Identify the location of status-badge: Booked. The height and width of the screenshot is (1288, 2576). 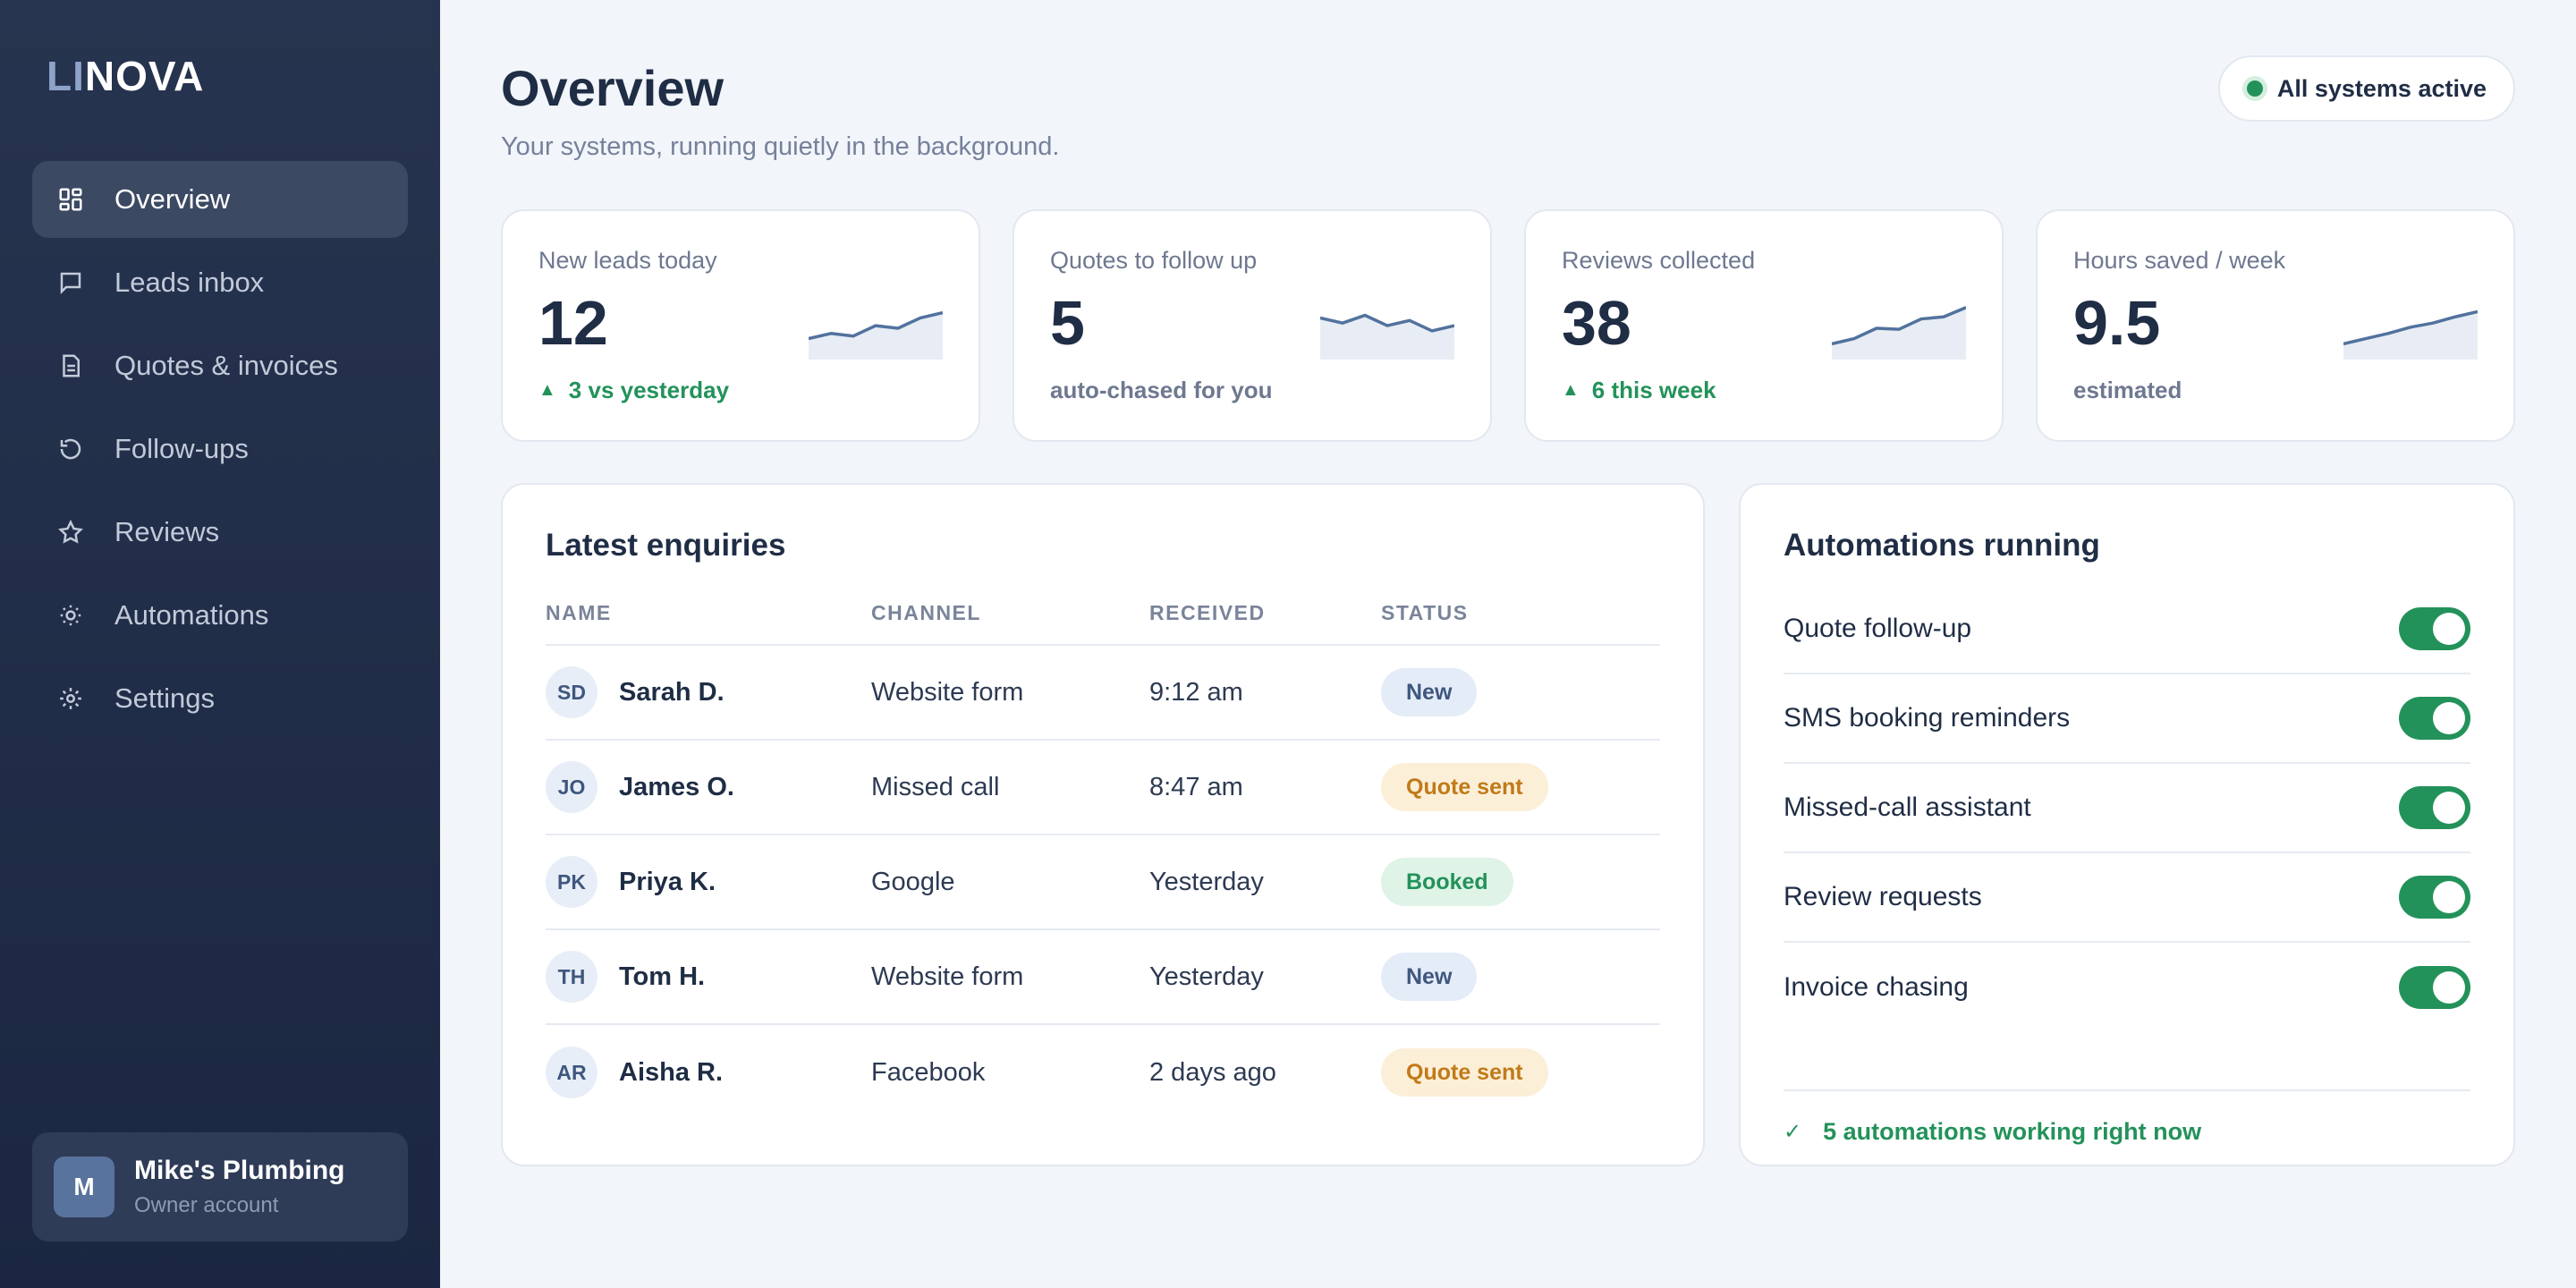
(1447, 882).